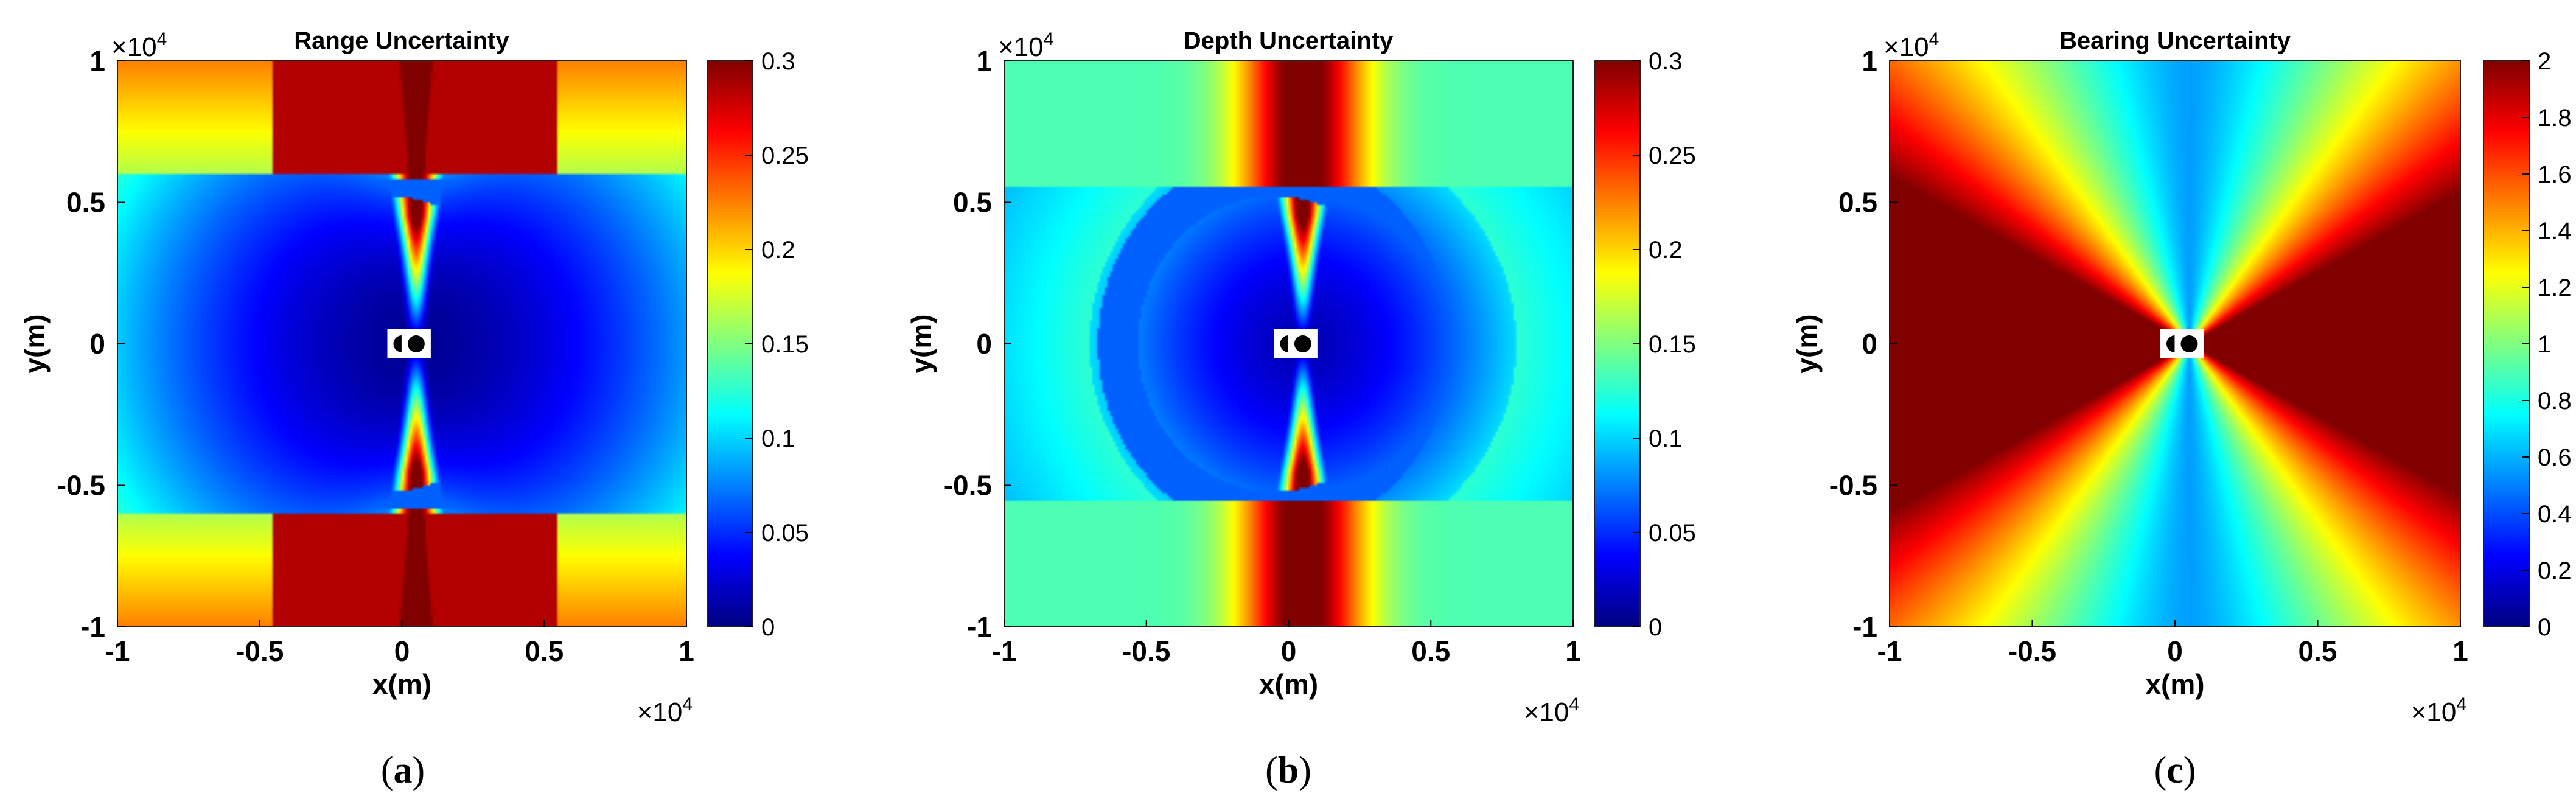  Describe the element at coordinates (2555, 401) in the screenshot. I see `colorbar-tick-label: 0.8` at that location.